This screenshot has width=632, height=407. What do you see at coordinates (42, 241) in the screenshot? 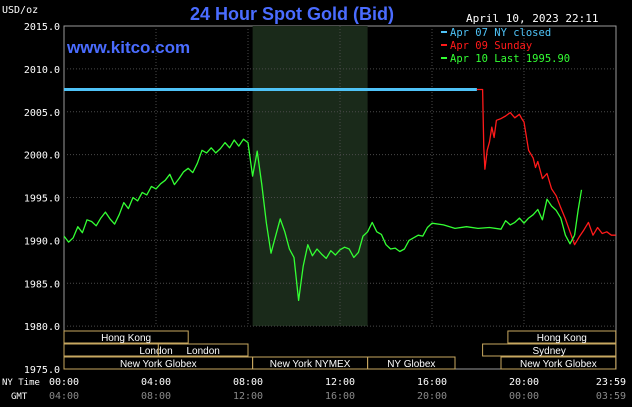
I see `y-tick-label: 1990.0` at bounding box center [42, 241].